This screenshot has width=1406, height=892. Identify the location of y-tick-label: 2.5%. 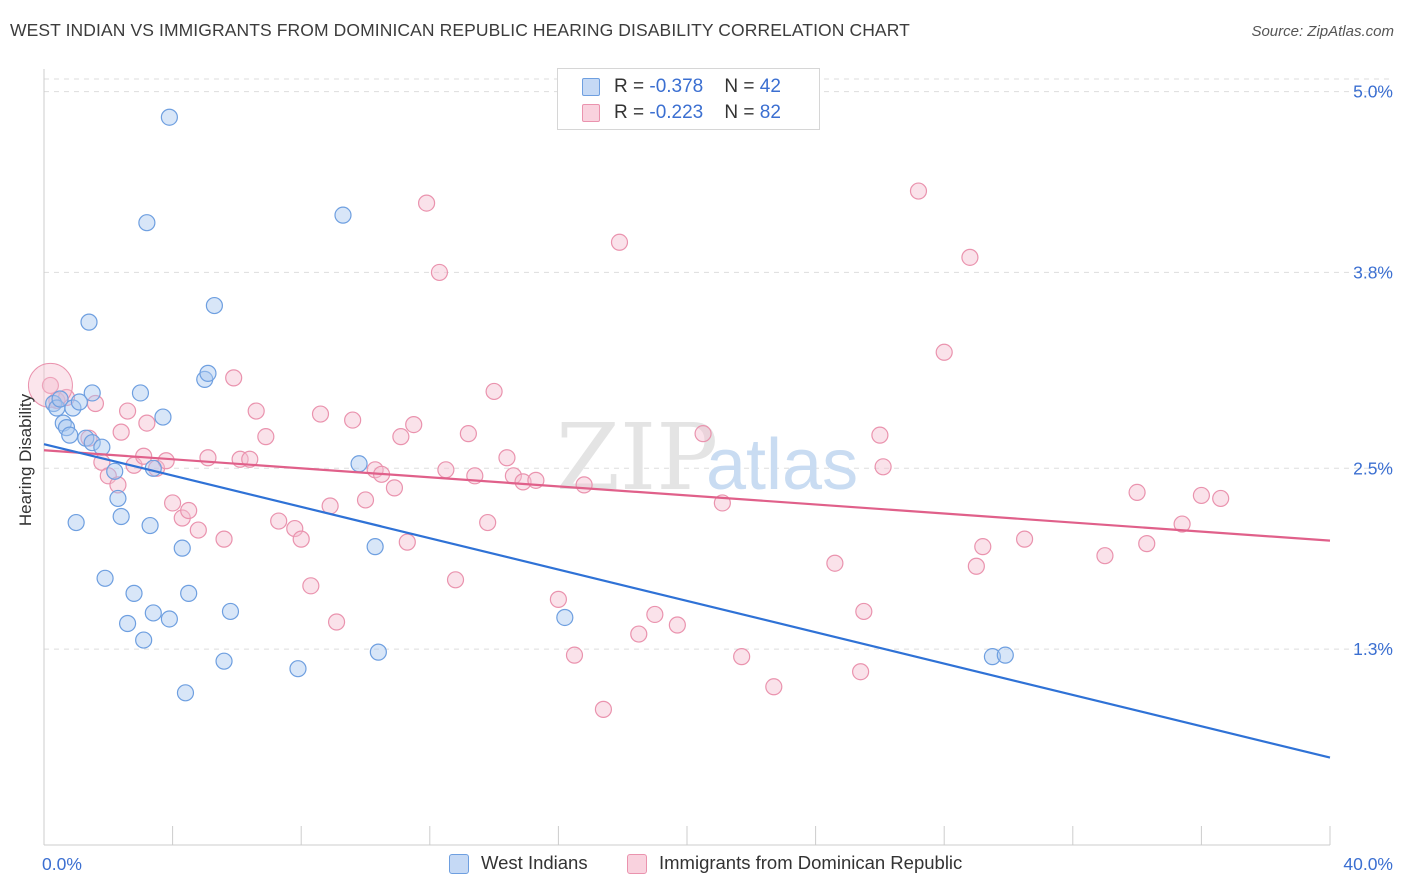
(1373, 468).